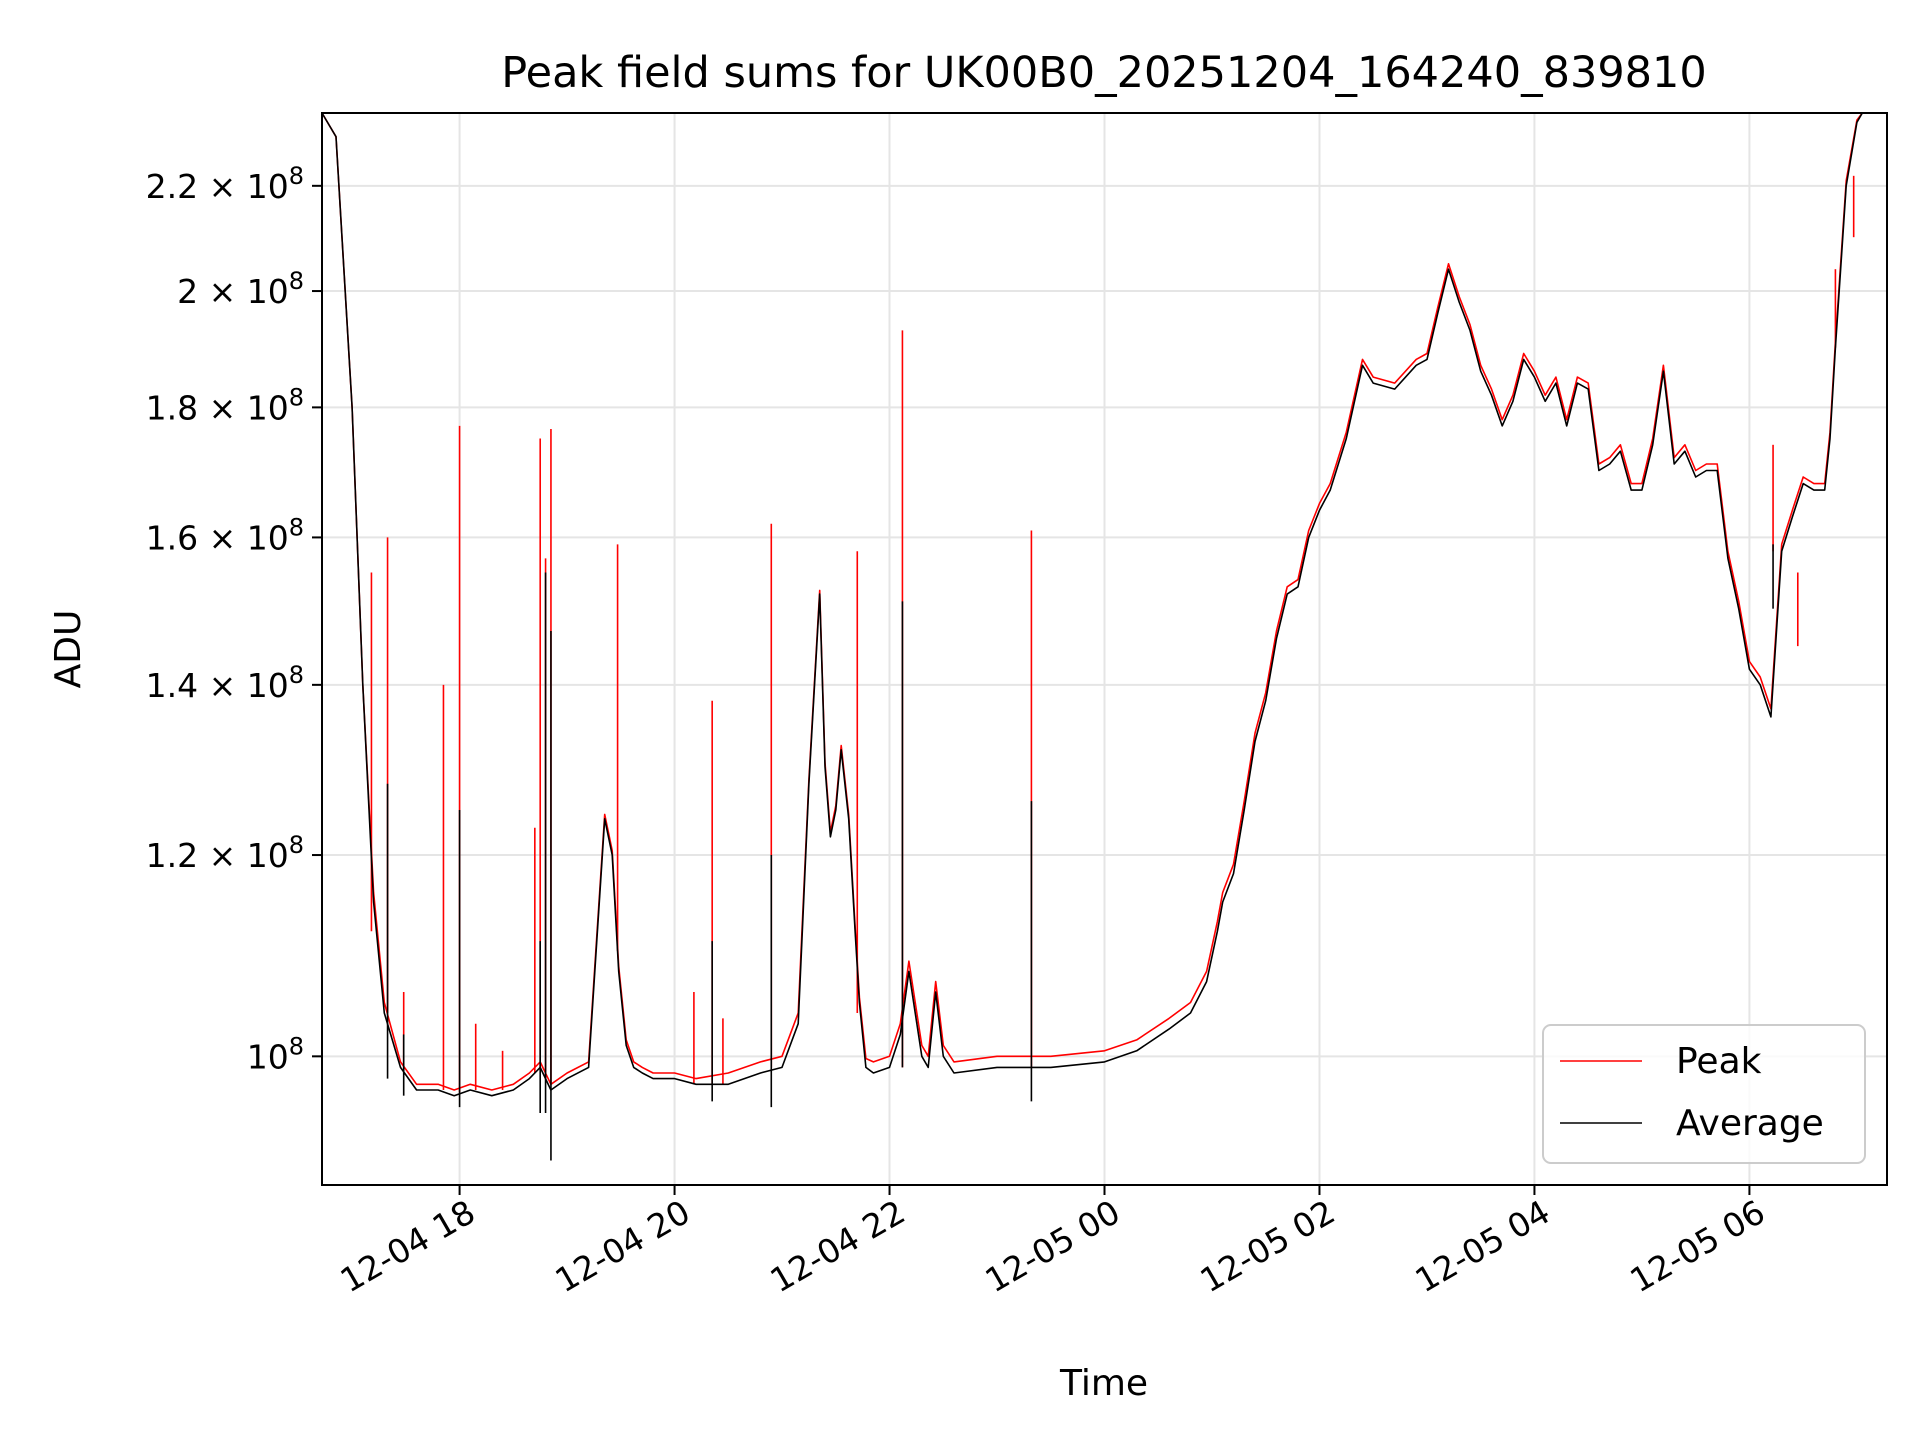 The height and width of the screenshot is (1440, 1920). I want to click on y-tick-label: 1.8 × 108, so click(225, 405).